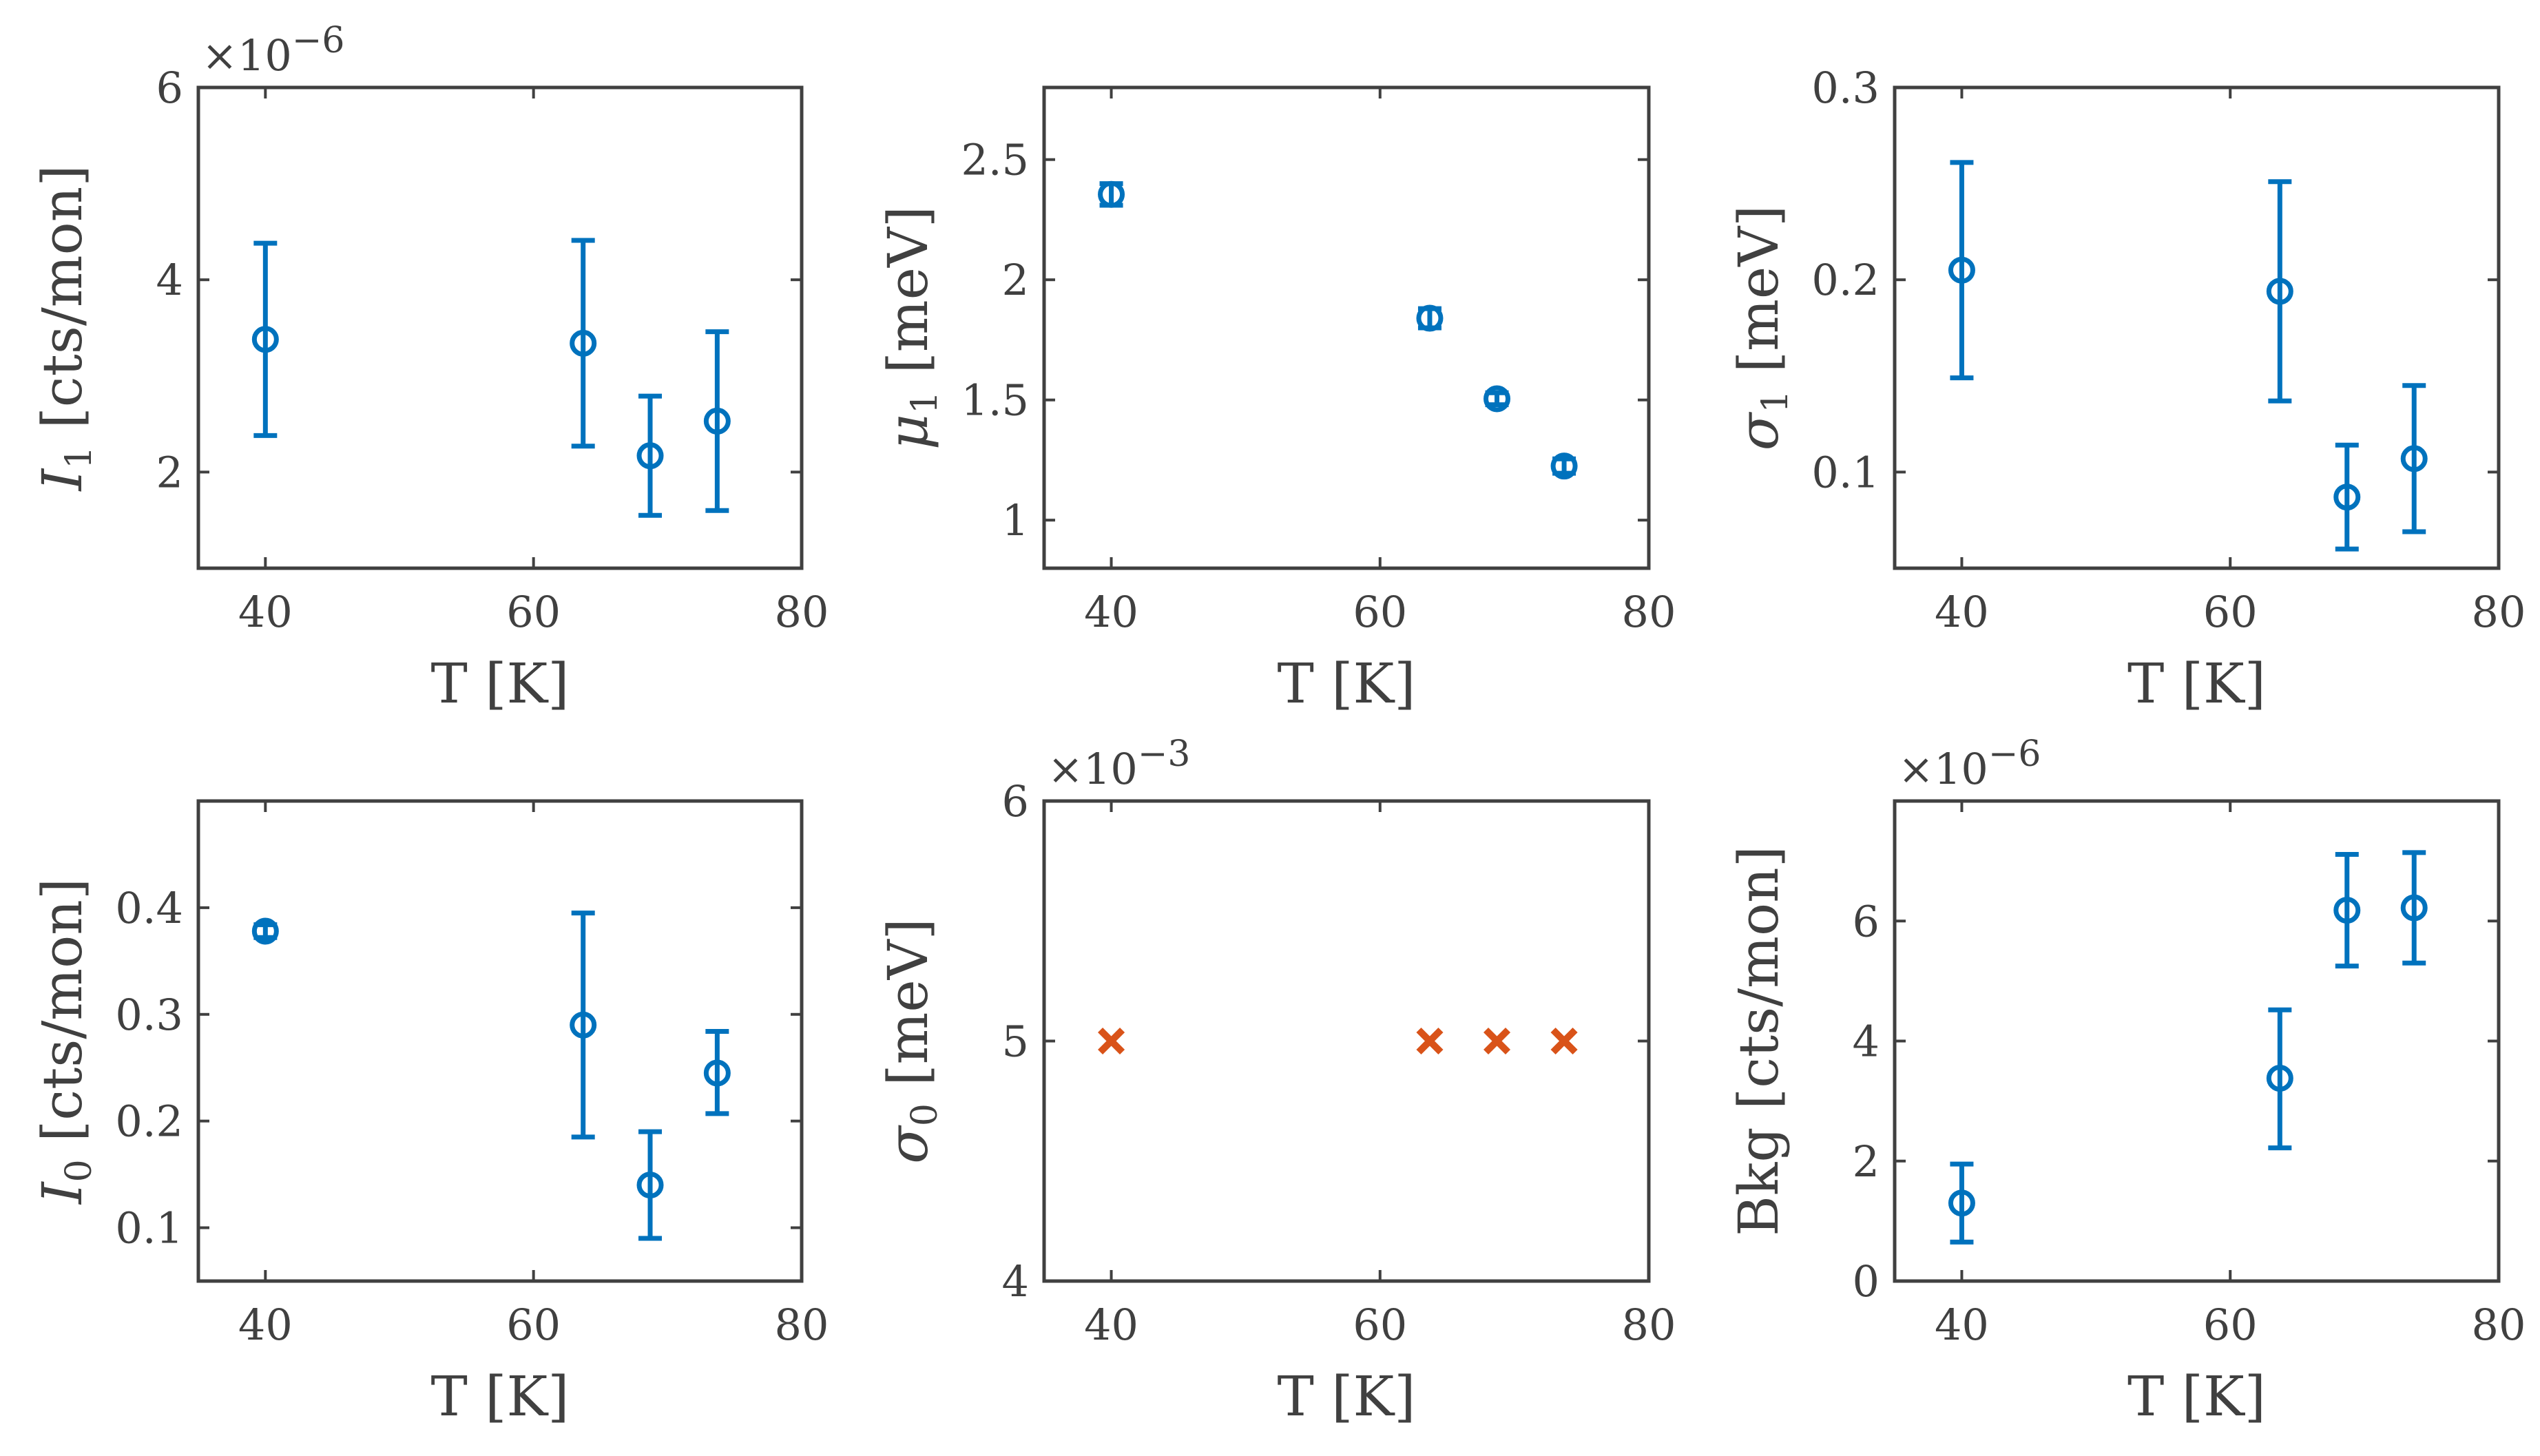 This screenshot has height=1456, width=2540. What do you see at coordinates (995, 400) in the screenshot?
I see `y-tick-label: 1.5` at bounding box center [995, 400].